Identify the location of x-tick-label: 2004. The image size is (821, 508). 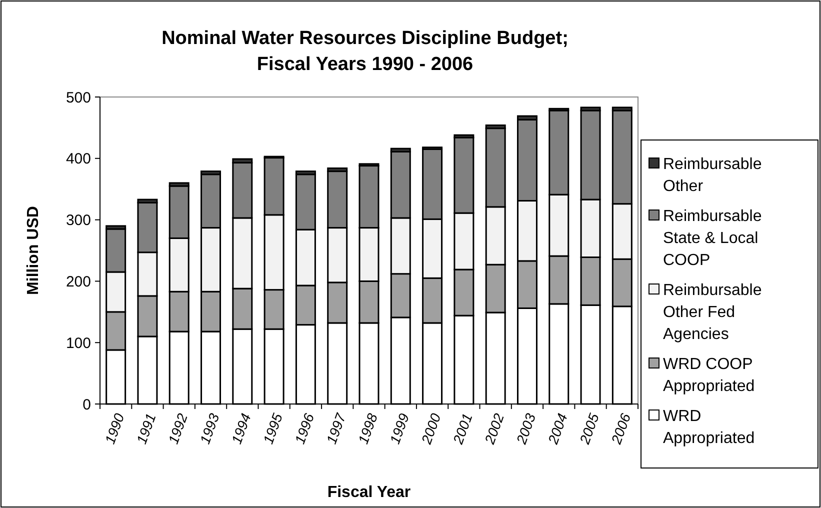
(557, 429).